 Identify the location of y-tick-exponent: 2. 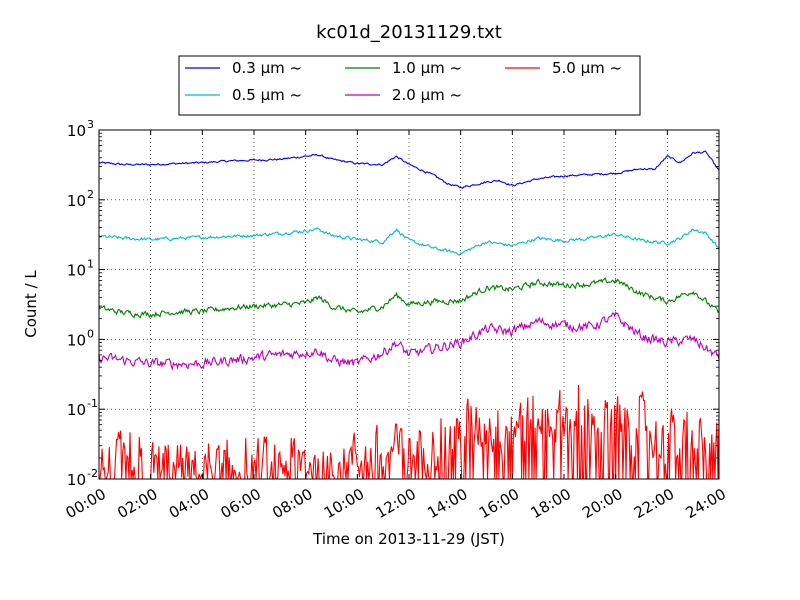
(90, 194).